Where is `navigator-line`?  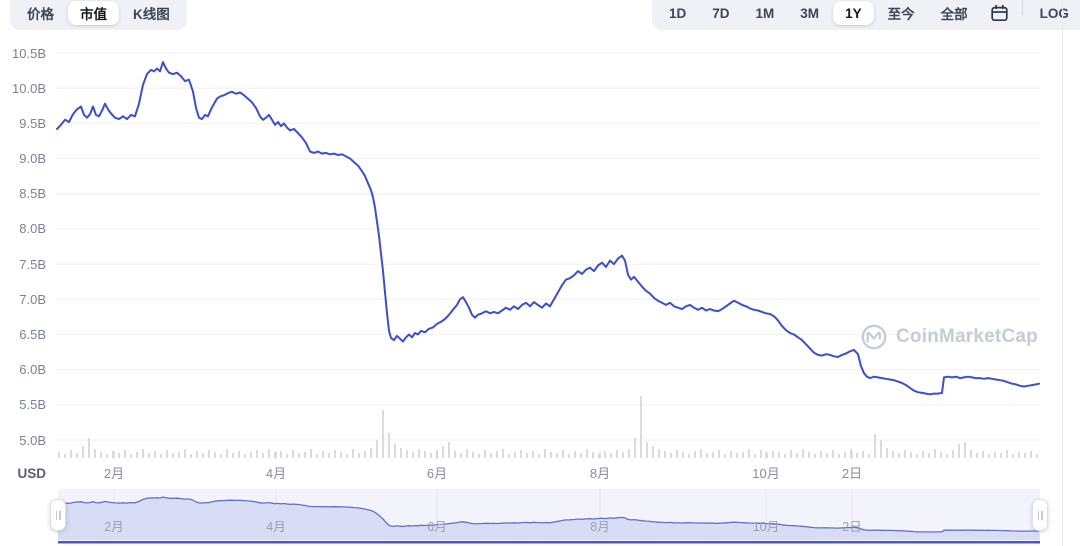
navigator-line is located at coordinates (548, 514).